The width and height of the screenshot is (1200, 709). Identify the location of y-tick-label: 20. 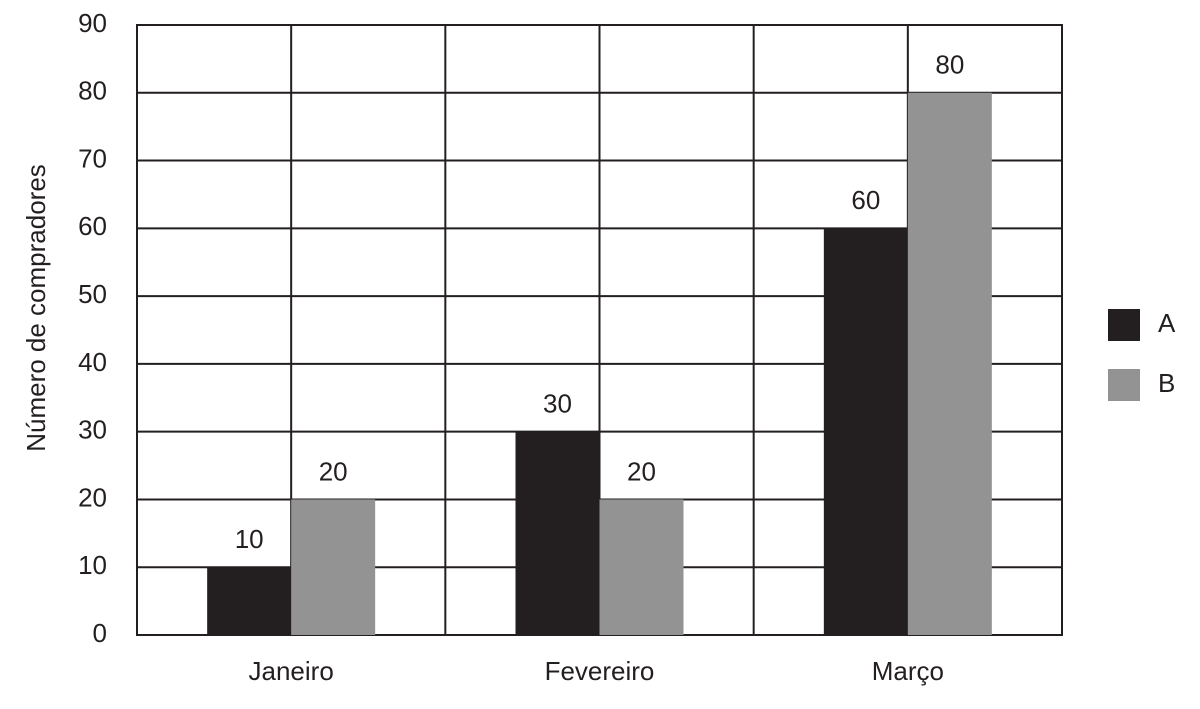
(92, 497).